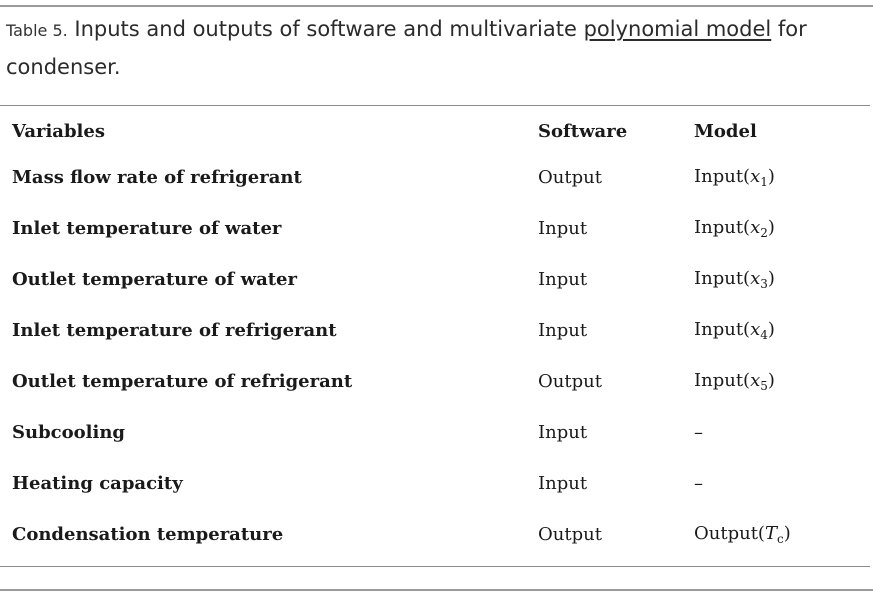 Image resolution: width=873 pixels, height=597 pixels. I want to click on model-prefix: Output(, so click(729, 533).